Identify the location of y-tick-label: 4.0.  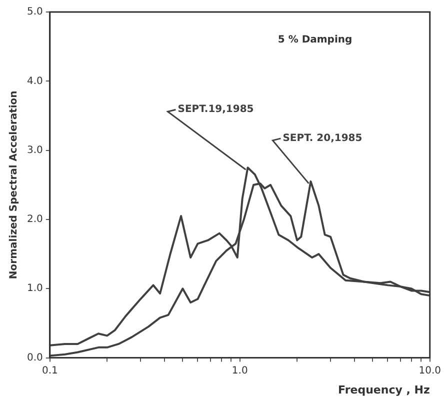
(34, 81).